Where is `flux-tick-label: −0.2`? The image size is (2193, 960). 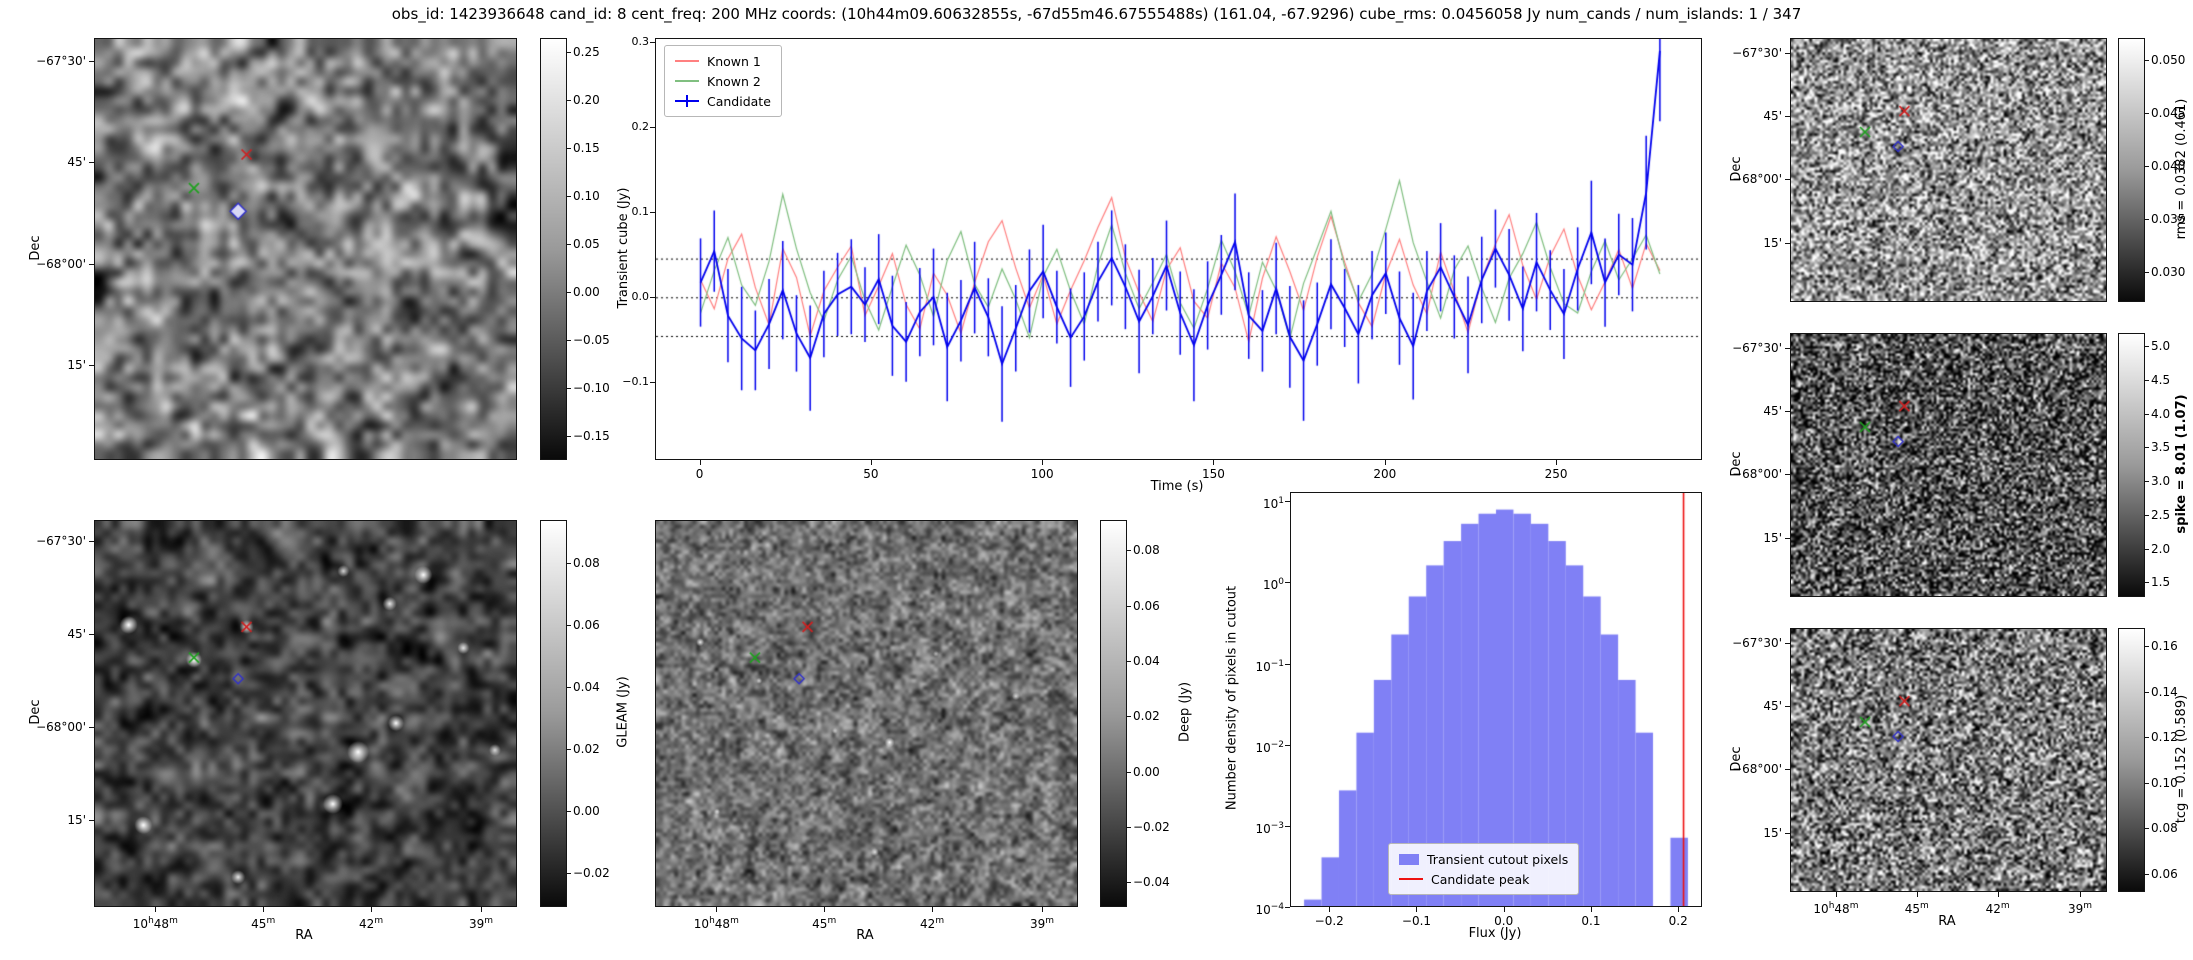 flux-tick-label: −0.2 is located at coordinates (1329, 921).